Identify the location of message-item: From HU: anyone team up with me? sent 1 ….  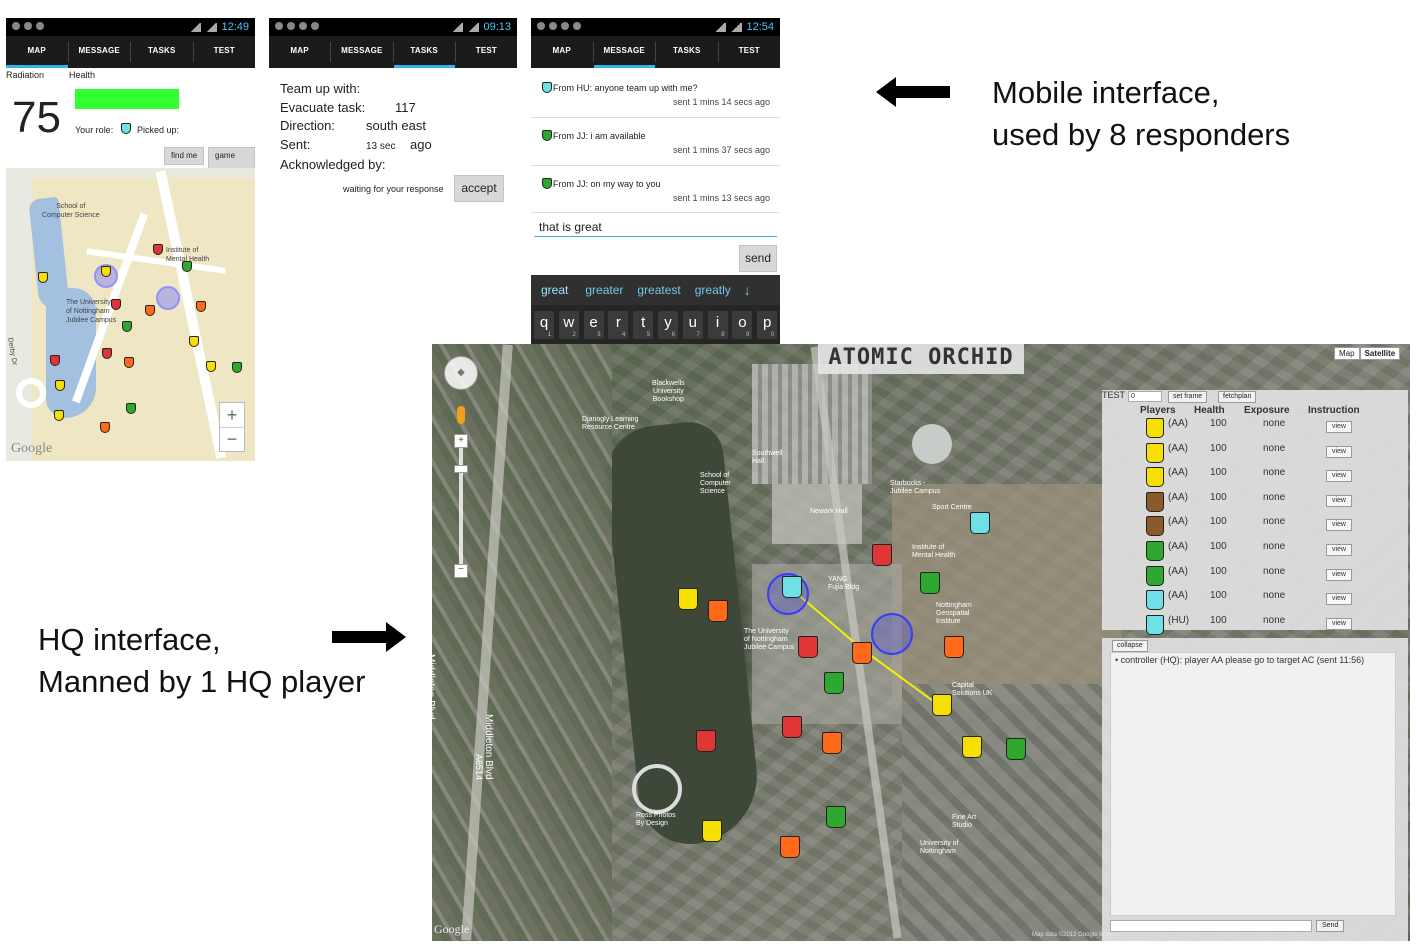
(655, 94).